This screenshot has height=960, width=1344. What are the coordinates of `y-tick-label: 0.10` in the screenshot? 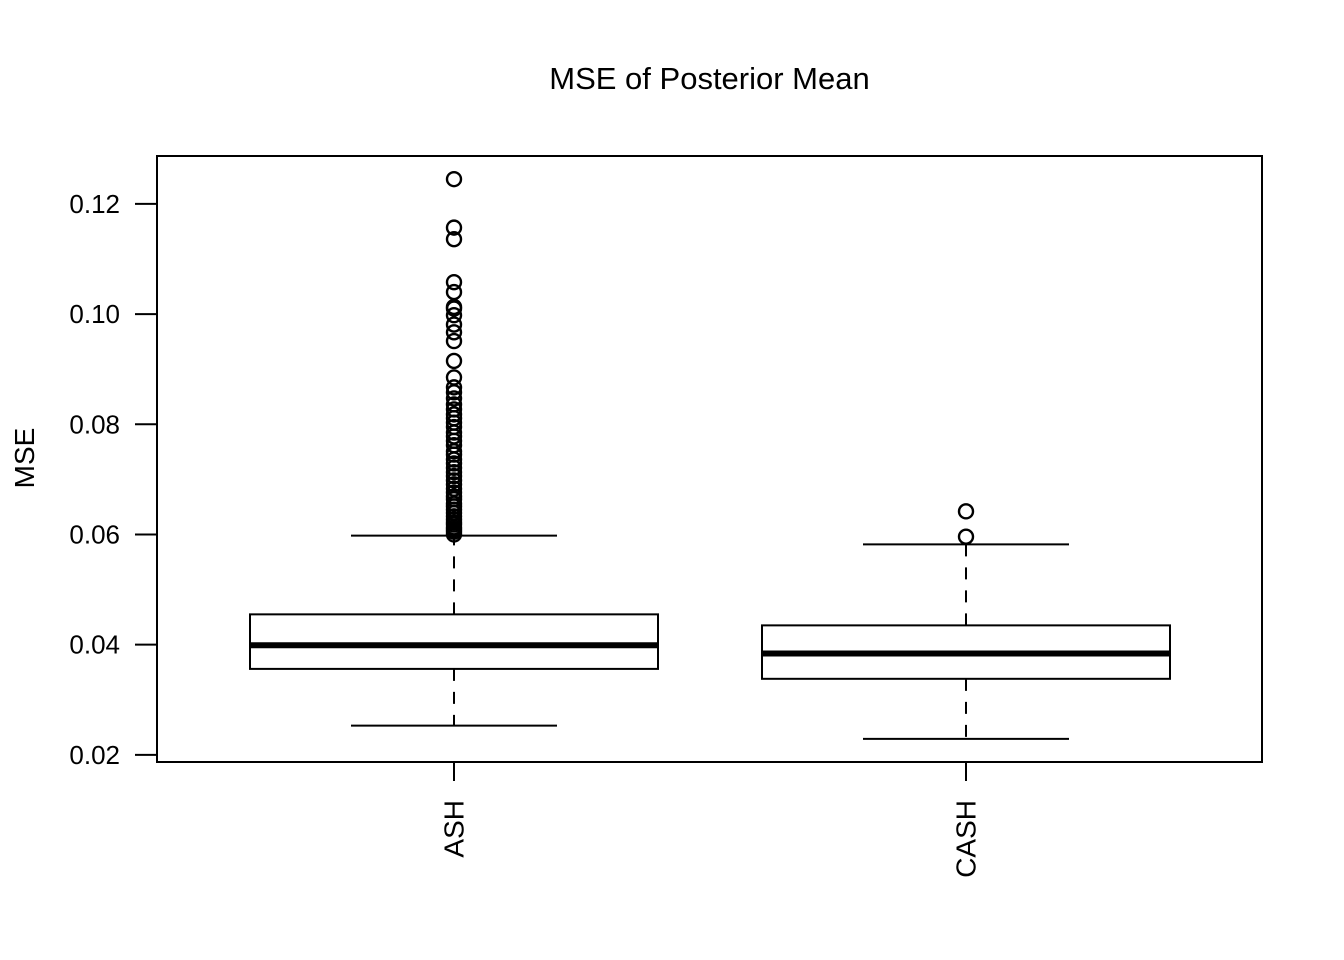 It's located at (94, 314).